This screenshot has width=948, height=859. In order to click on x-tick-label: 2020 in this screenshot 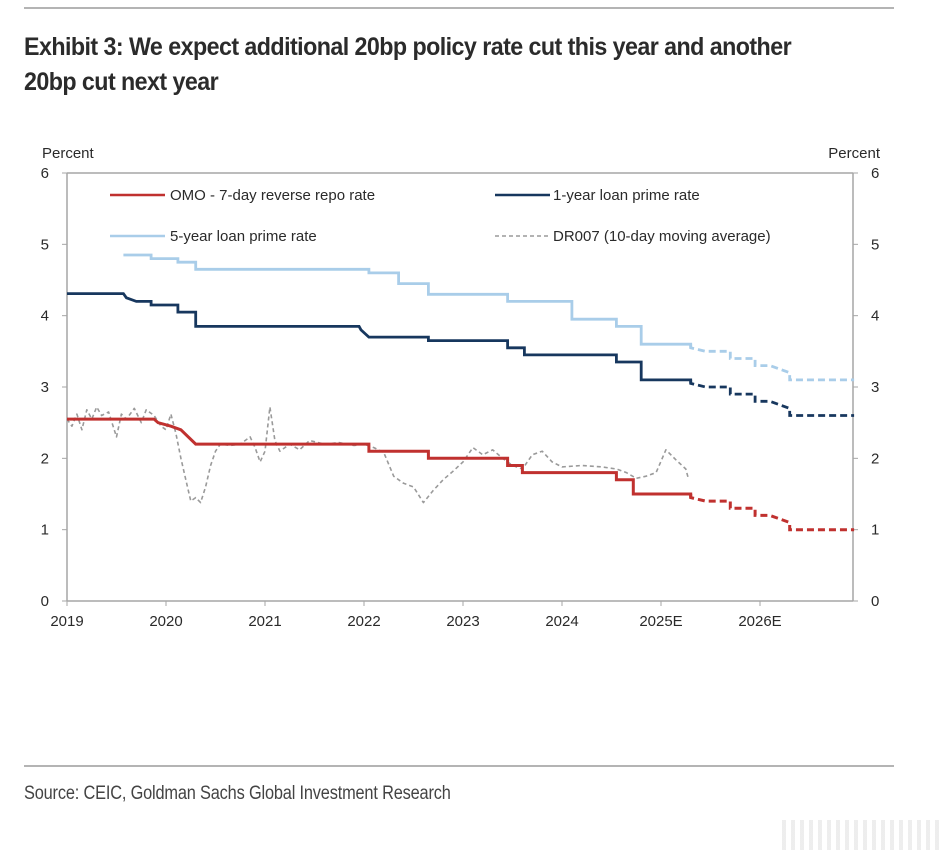, I will do `click(165, 621)`.